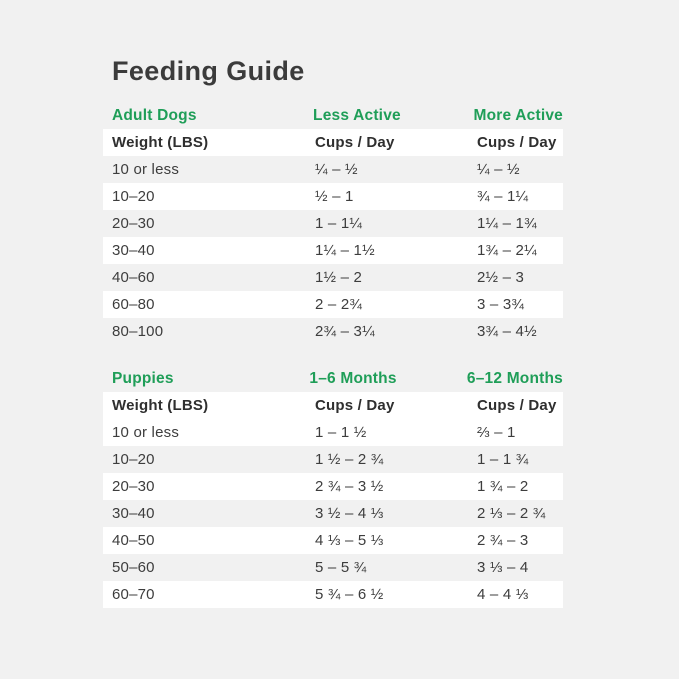 The image size is (679, 679). I want to click on cups-cell: 2 ¾ – 3, so click(503, 540).